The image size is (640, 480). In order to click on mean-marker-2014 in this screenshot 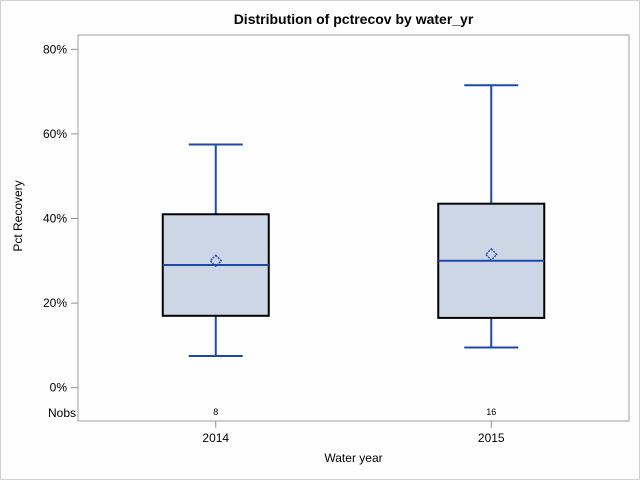, I will do `click(216, 261)`.